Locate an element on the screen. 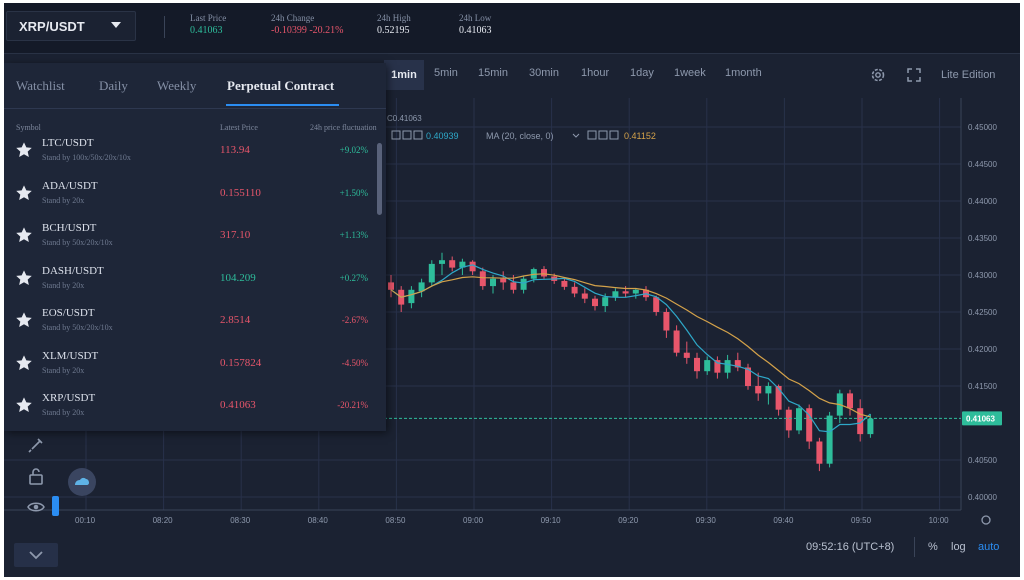 The width and height of the screenshot is (1024, 580). interval-1month: 1month is located at coordinates (743, 73).